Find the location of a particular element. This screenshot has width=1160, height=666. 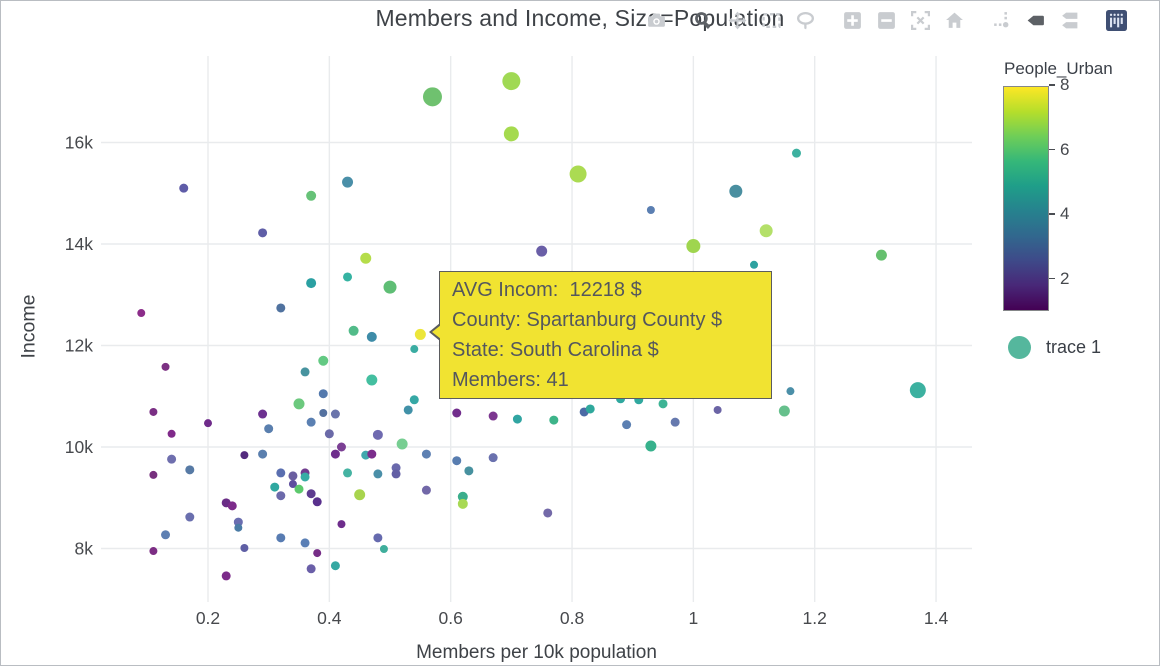

reset-home-icon is located at coordinates (954, 20).